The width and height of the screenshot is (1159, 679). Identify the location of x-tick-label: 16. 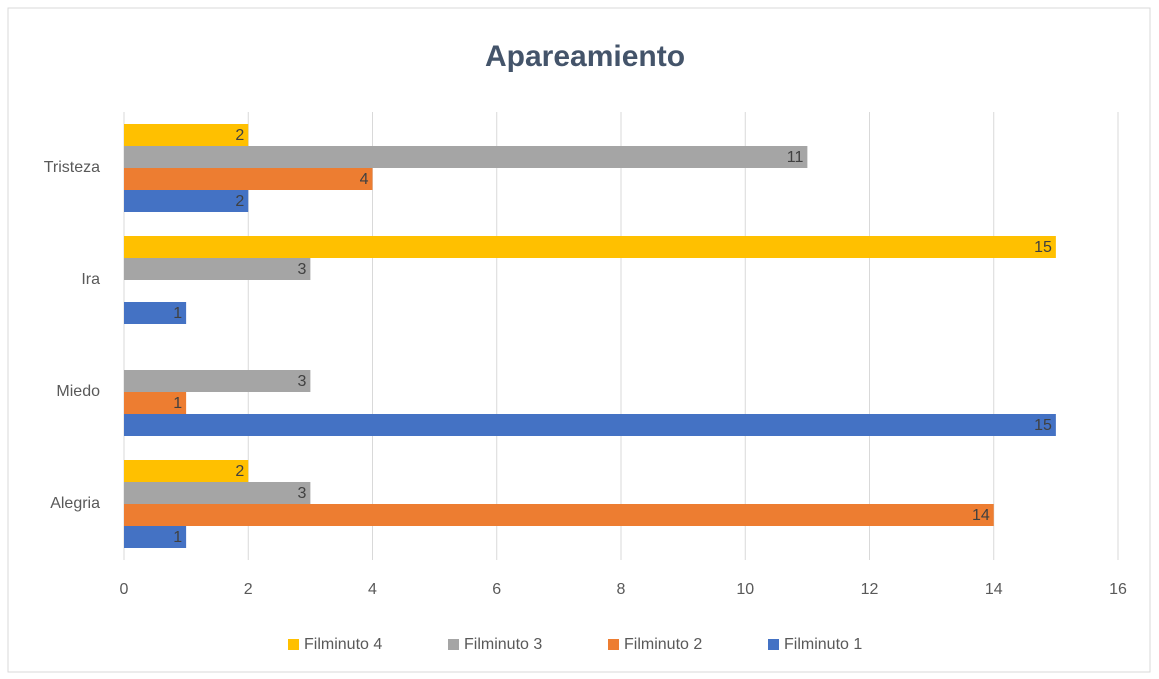
(1118, 589).